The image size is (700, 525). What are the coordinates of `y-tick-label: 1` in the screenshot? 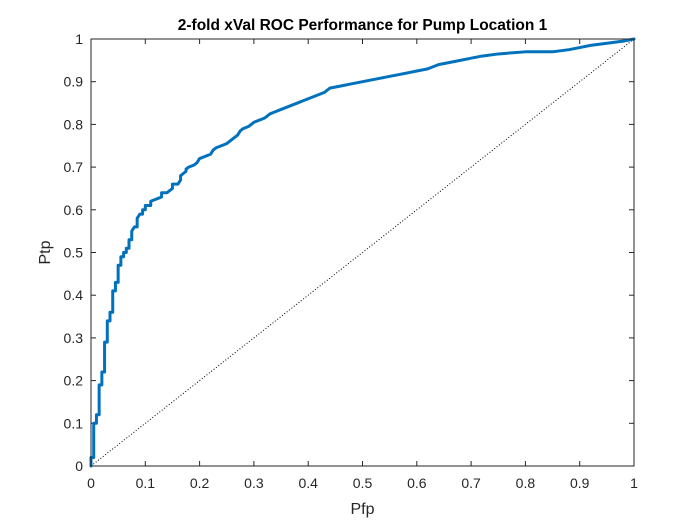 It's located at (79, 39).